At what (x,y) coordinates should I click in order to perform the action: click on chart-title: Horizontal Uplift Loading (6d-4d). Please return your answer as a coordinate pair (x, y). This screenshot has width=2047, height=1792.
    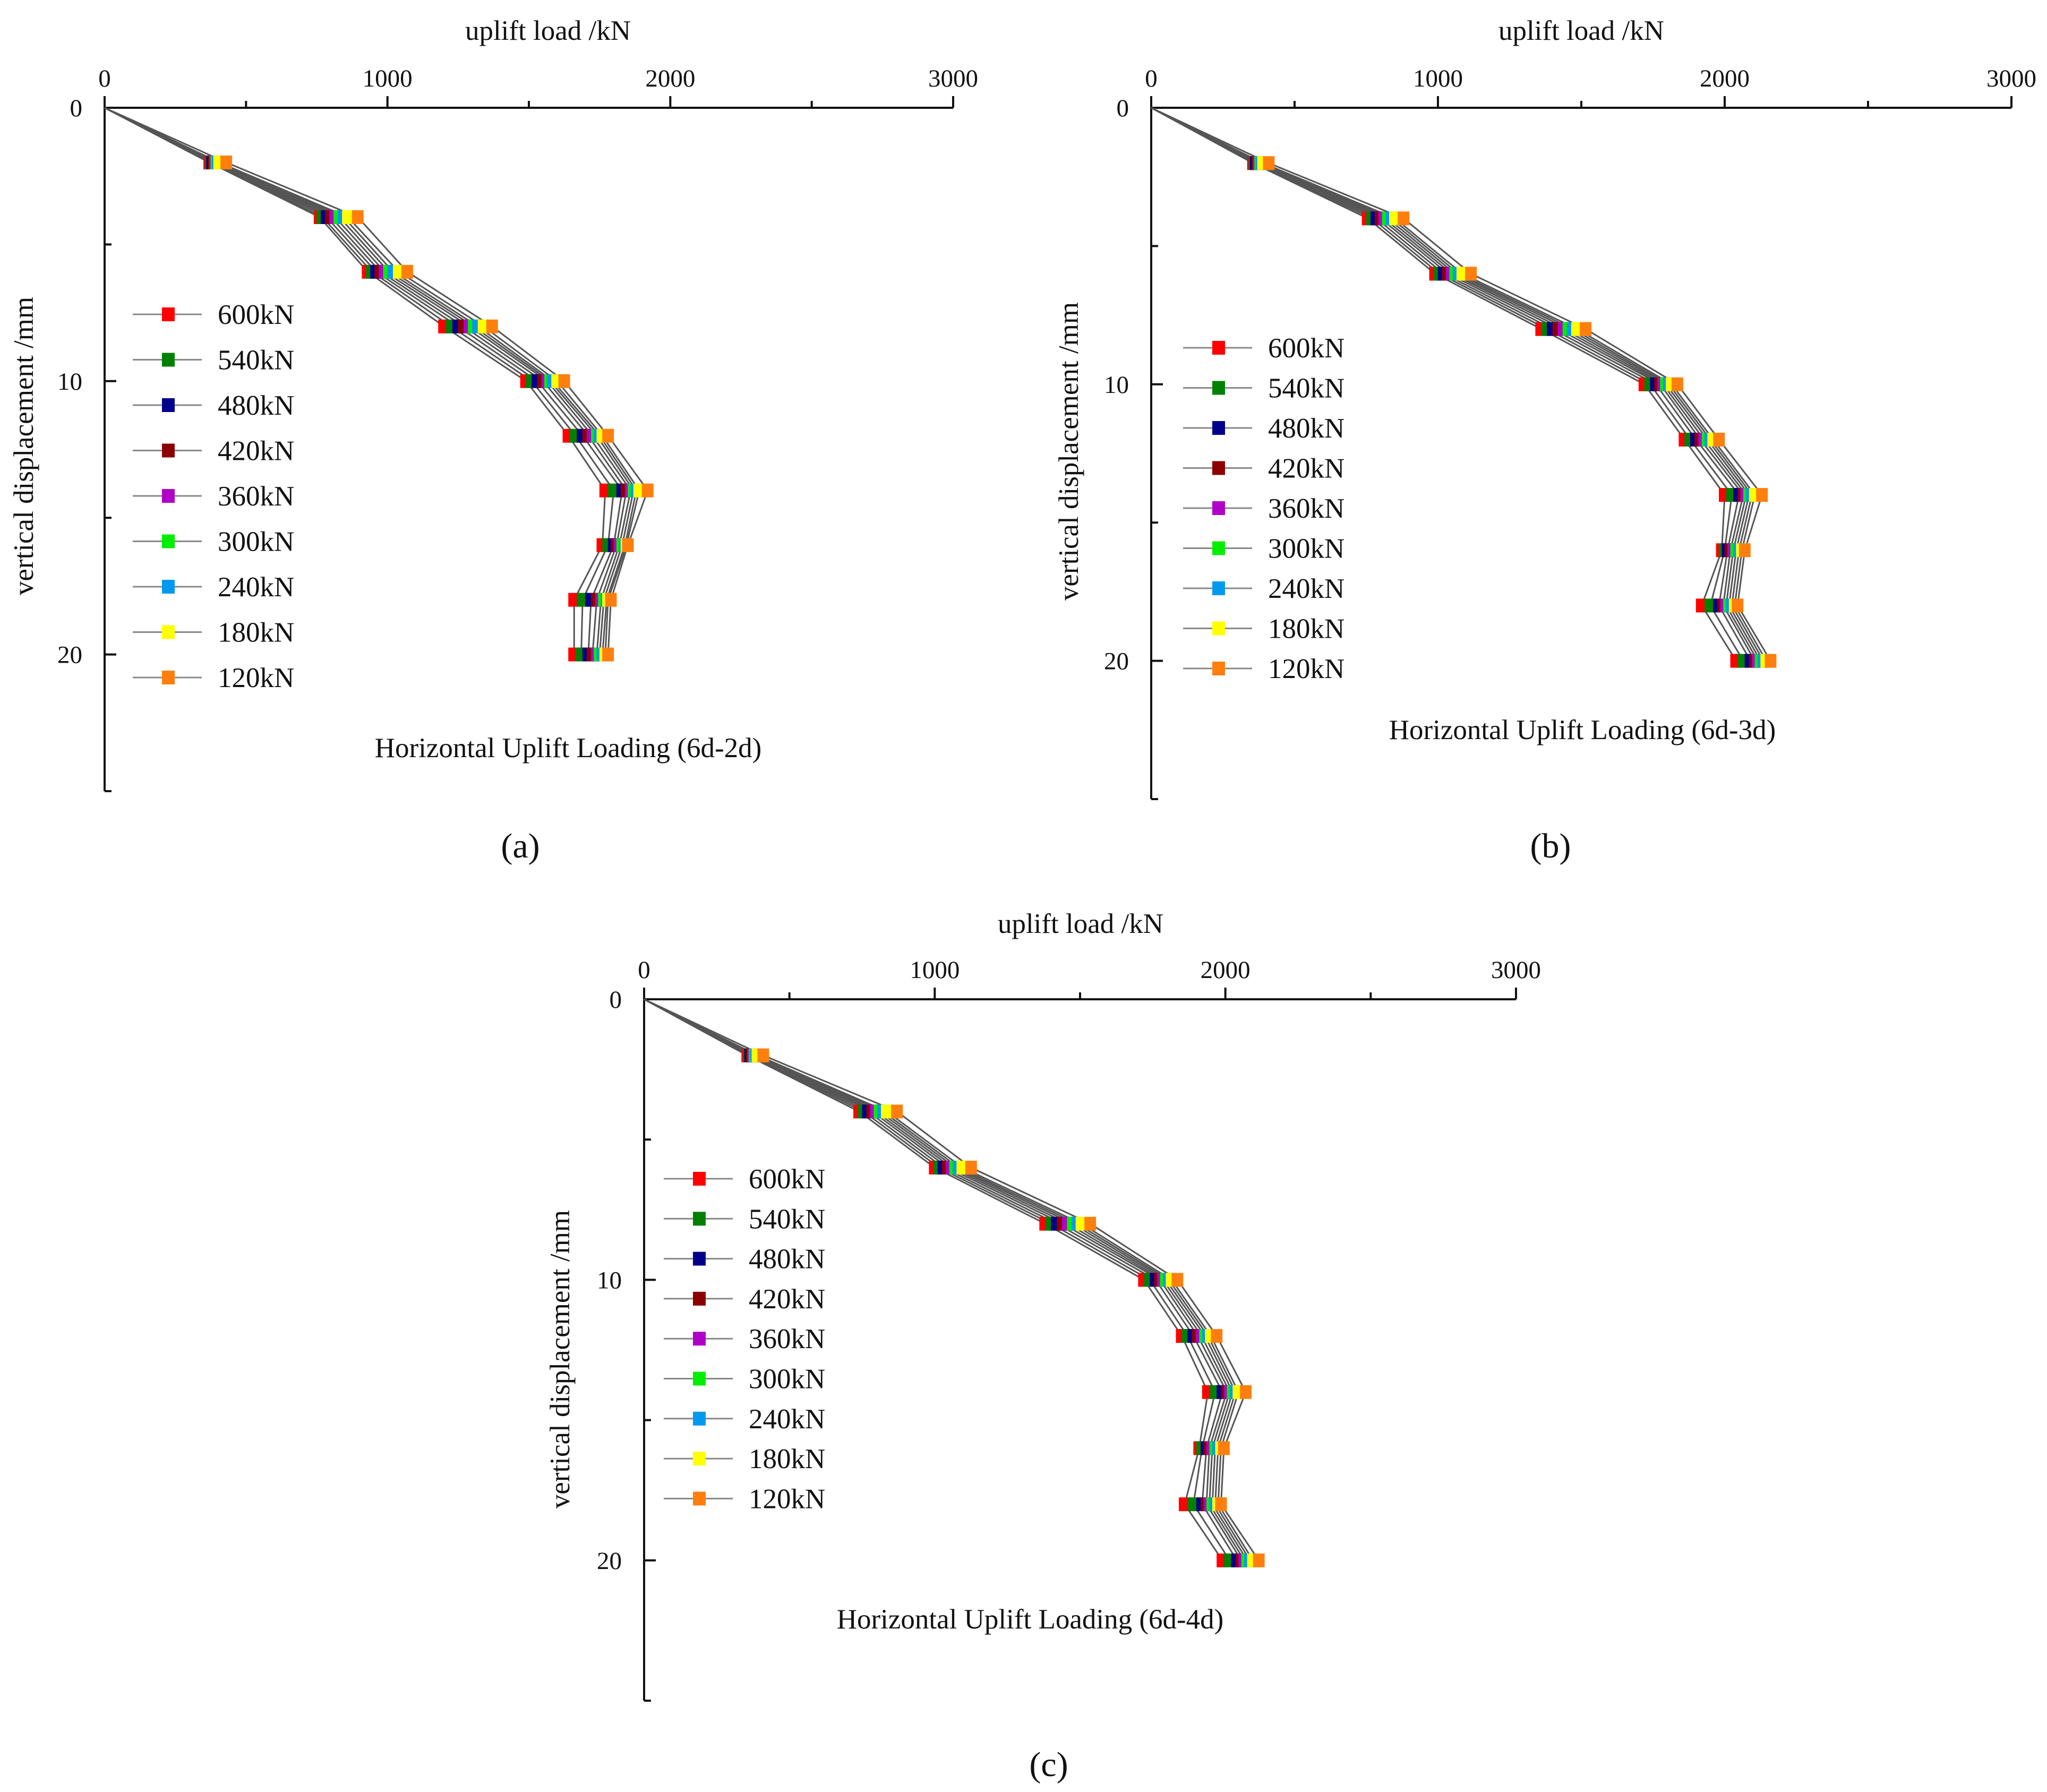
    Looking at the image, I should click on (1030, 1619).